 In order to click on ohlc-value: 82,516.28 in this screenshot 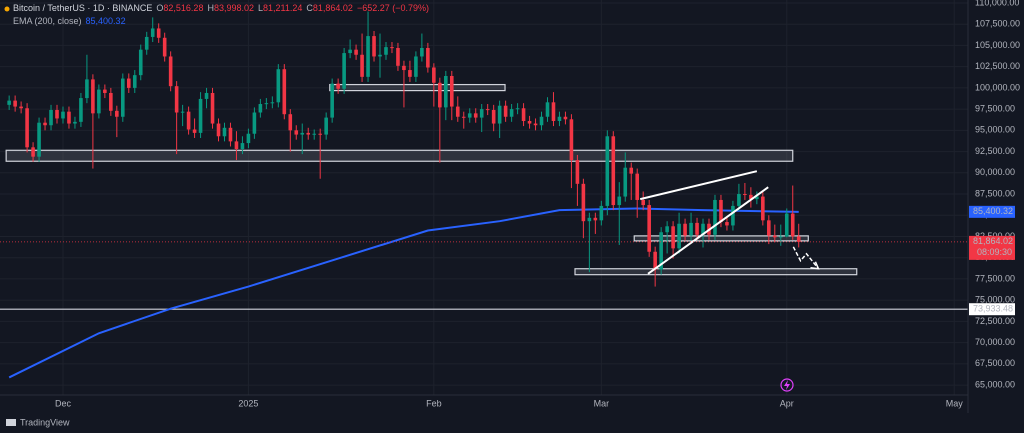, I will do `click(183, 8)`.